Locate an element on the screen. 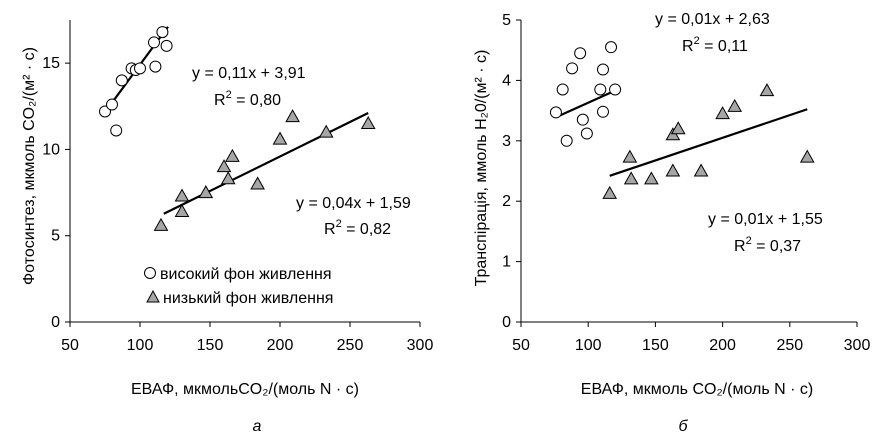 Image resolution: width=881 pixels, height=442 pixels. panel-a-r2-low: R2 = 0,82 is located at coordinates (357, 228).